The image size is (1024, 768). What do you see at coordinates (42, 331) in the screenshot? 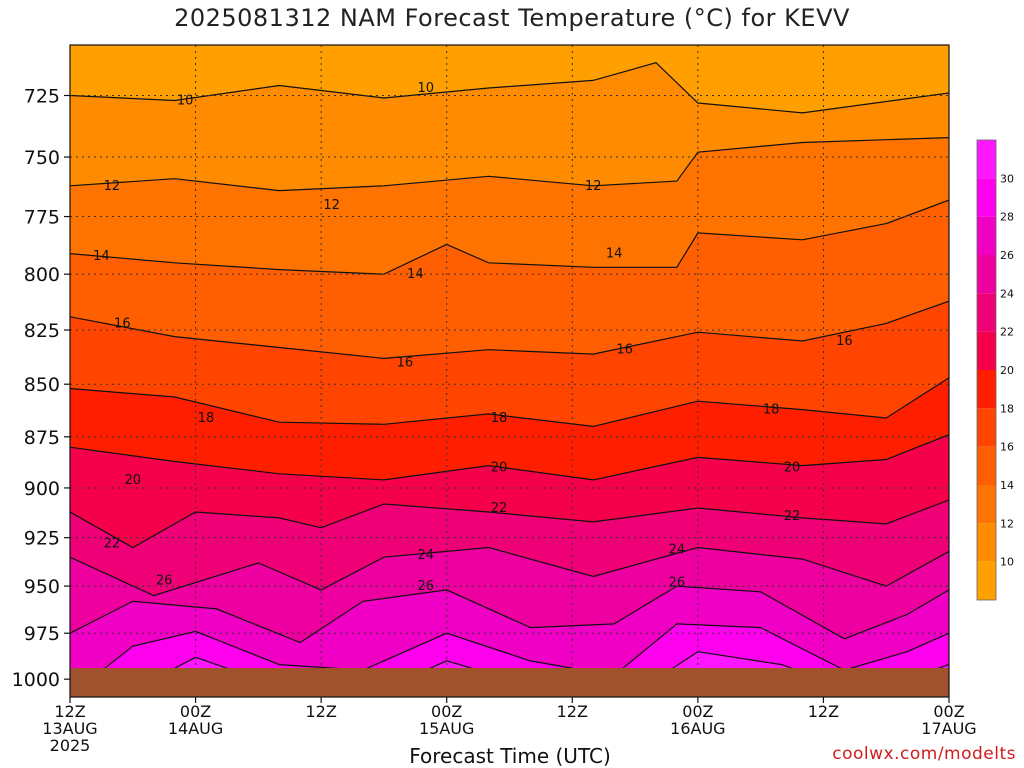
I see `y-tick-label: 825` at bounding box center [42, 331].